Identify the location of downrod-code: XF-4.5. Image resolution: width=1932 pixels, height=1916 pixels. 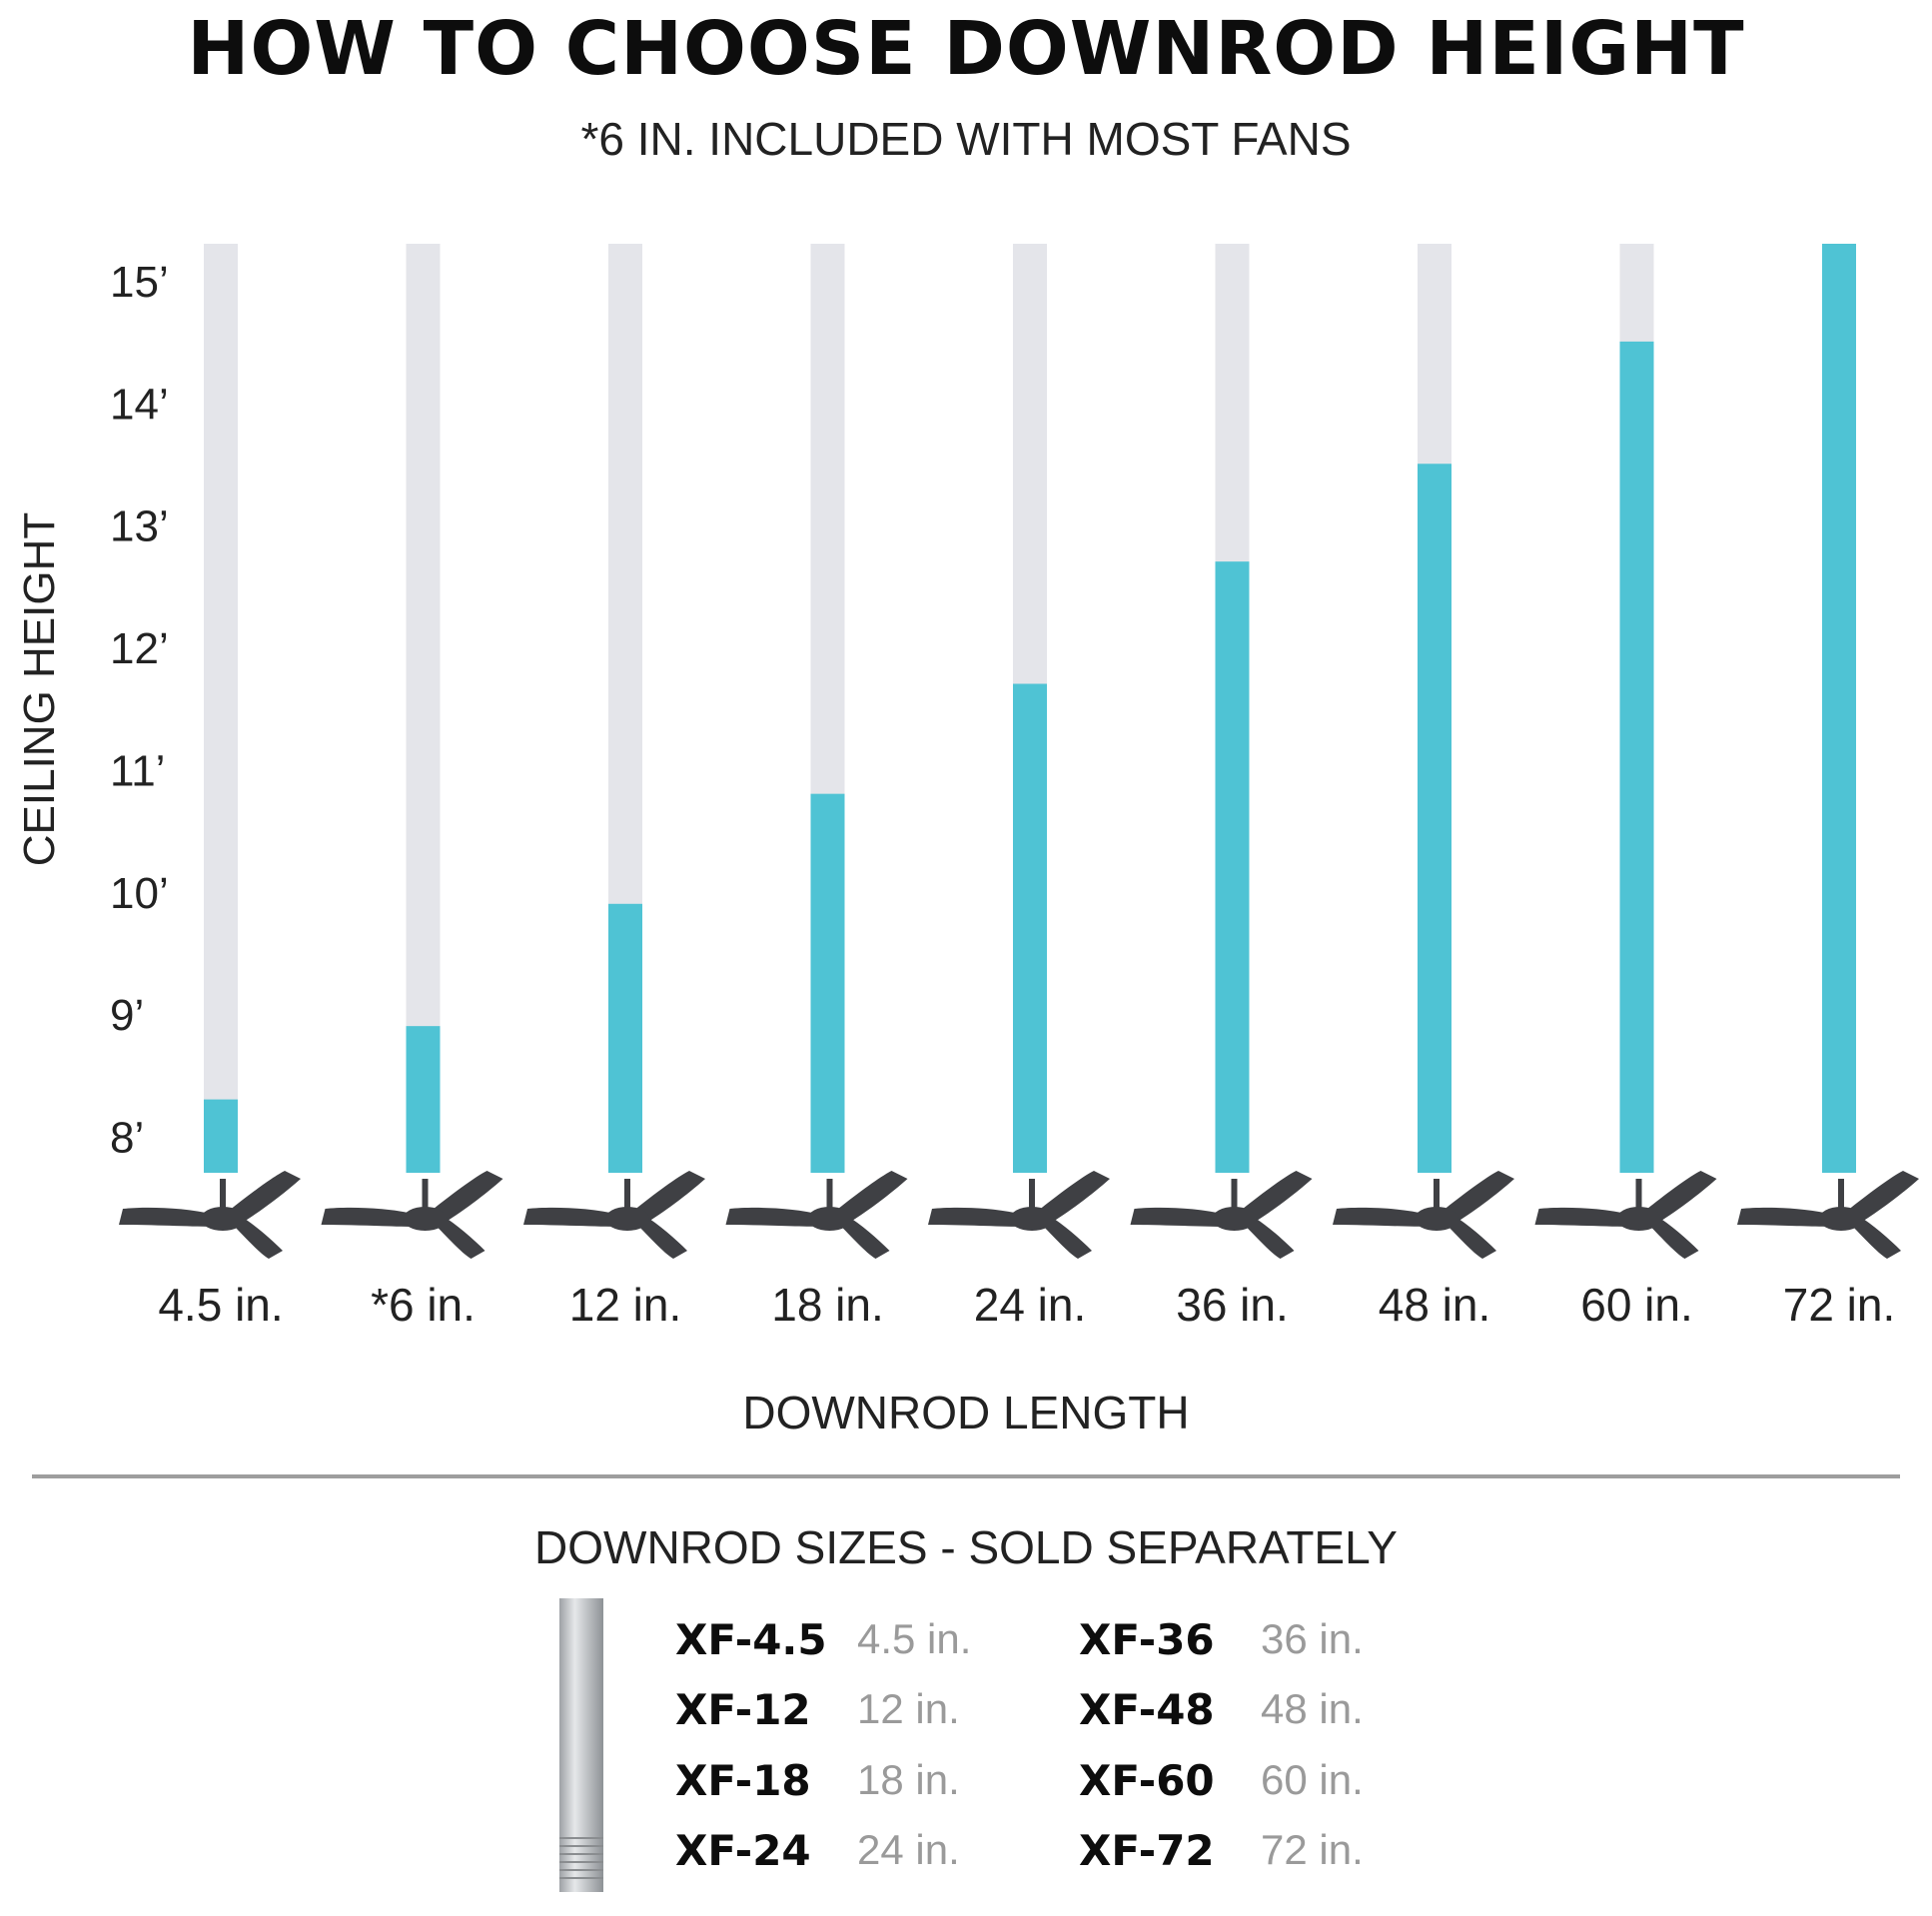
(751, 1639).